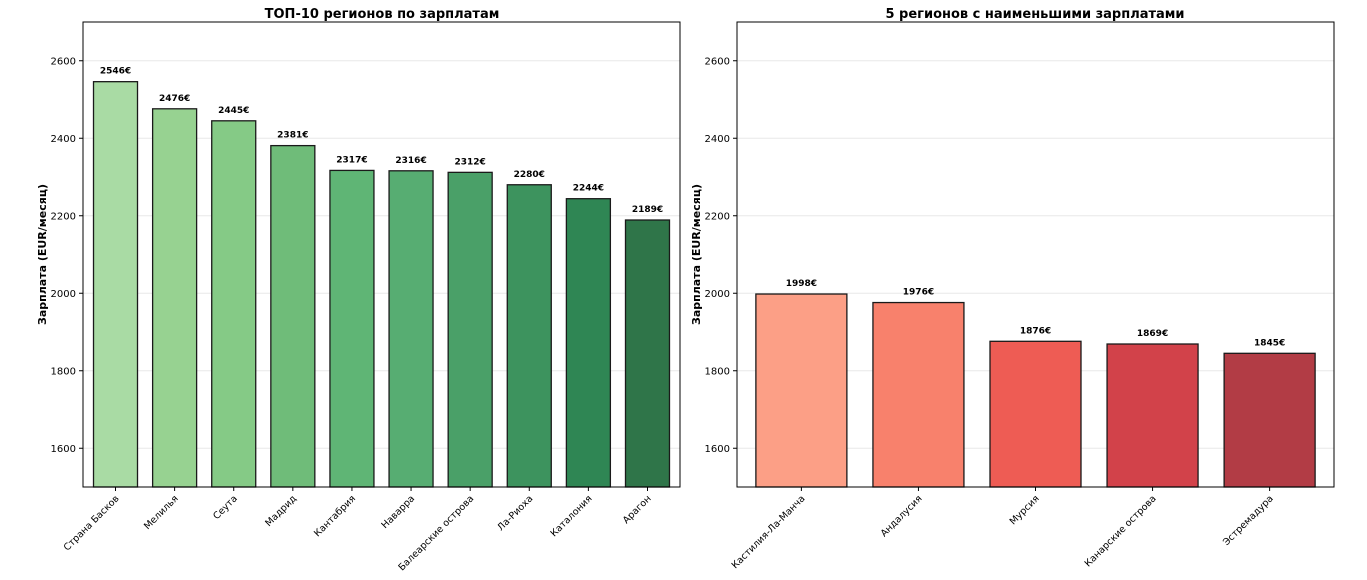 The width and height of the screenshot is (1367, 580). I want to click on x-category-label: Каталония, so click(572, 516).